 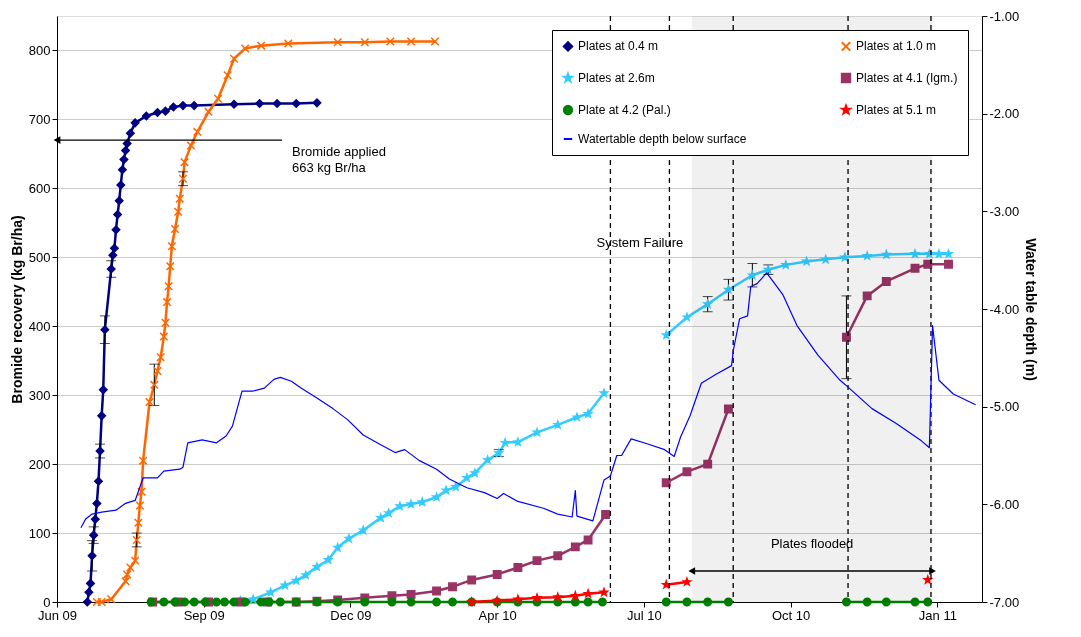 I want to click on x-tick-label: Jan 11, so click(x=937, y=615).